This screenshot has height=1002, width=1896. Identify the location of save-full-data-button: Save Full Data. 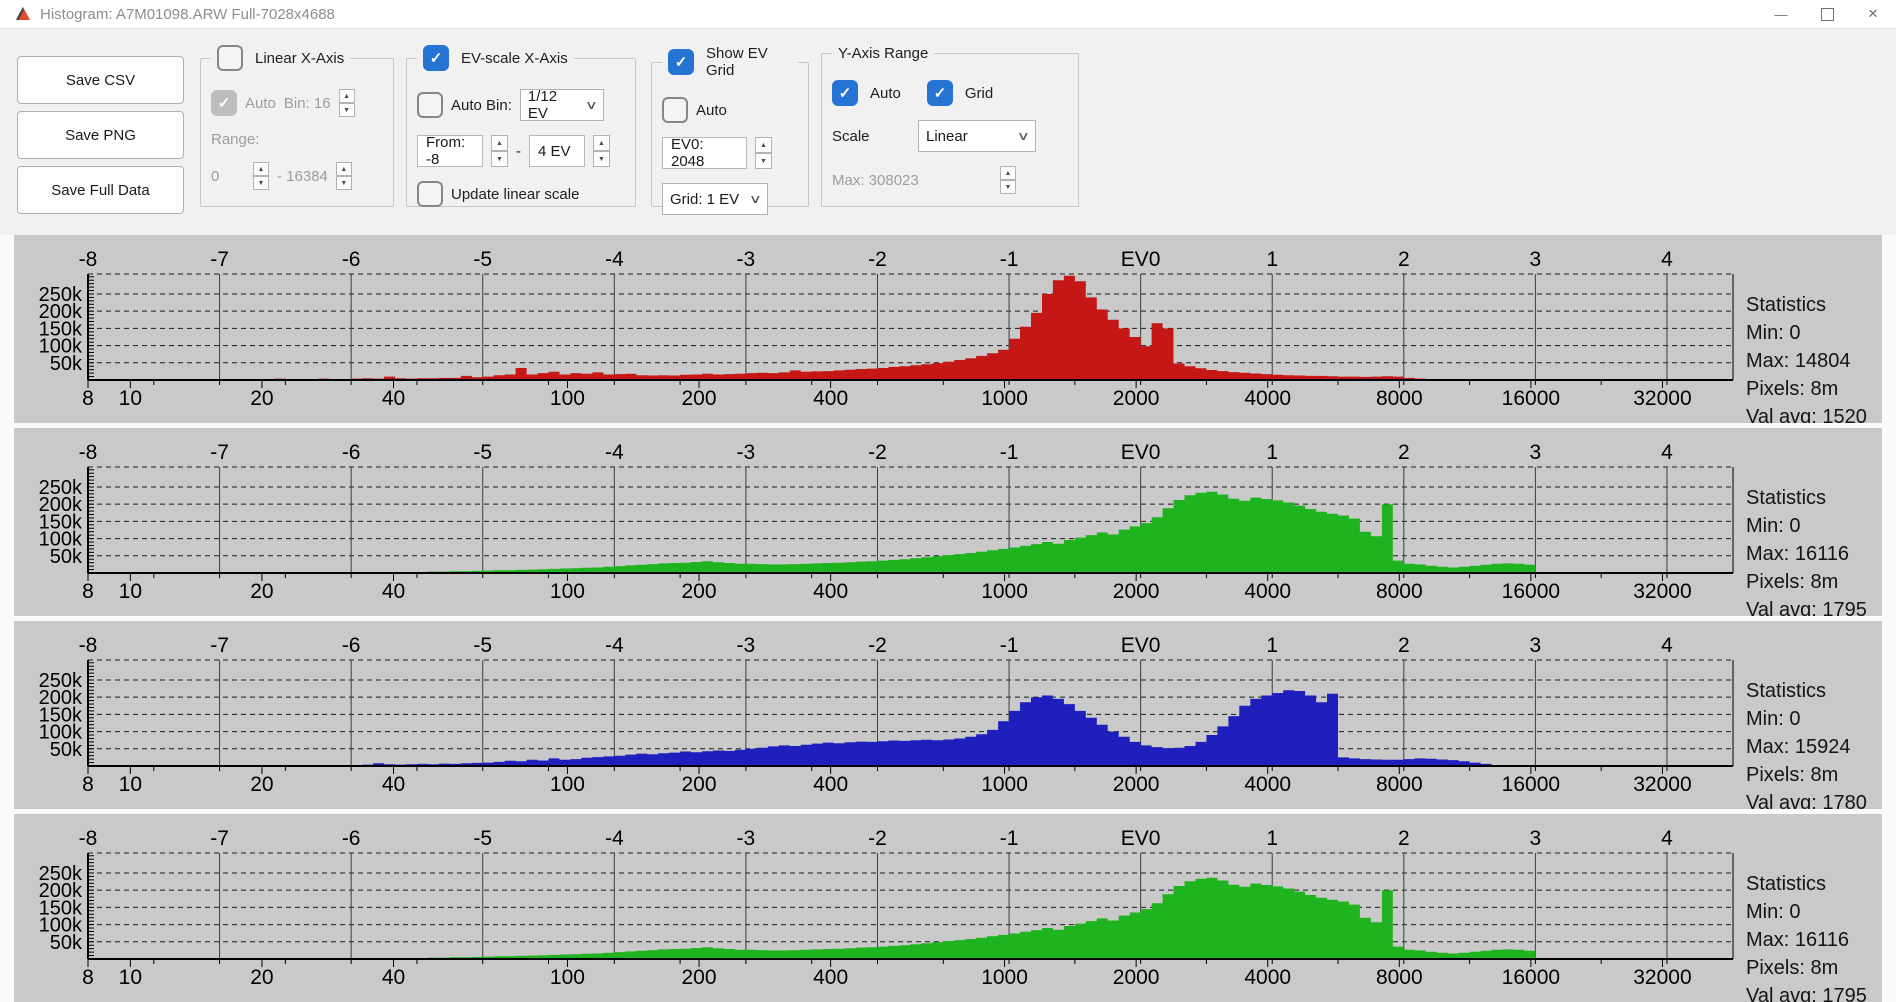
(100, 190).